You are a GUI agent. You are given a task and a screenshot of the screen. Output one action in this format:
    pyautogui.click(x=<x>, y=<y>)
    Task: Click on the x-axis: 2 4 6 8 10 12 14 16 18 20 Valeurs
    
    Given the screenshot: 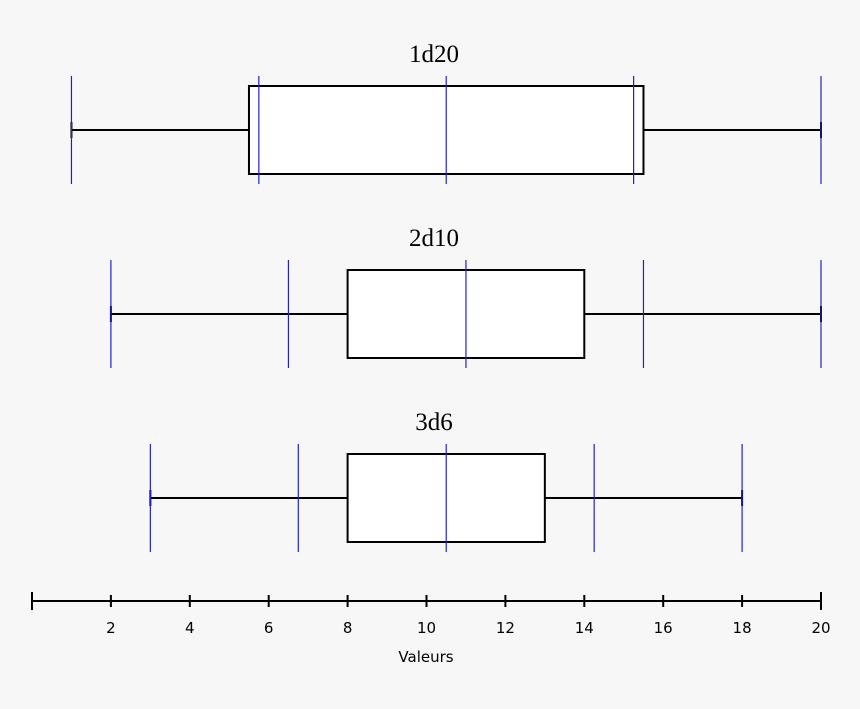 What is the action you would take?
    pyautogui.click(x=431, y=629)
    